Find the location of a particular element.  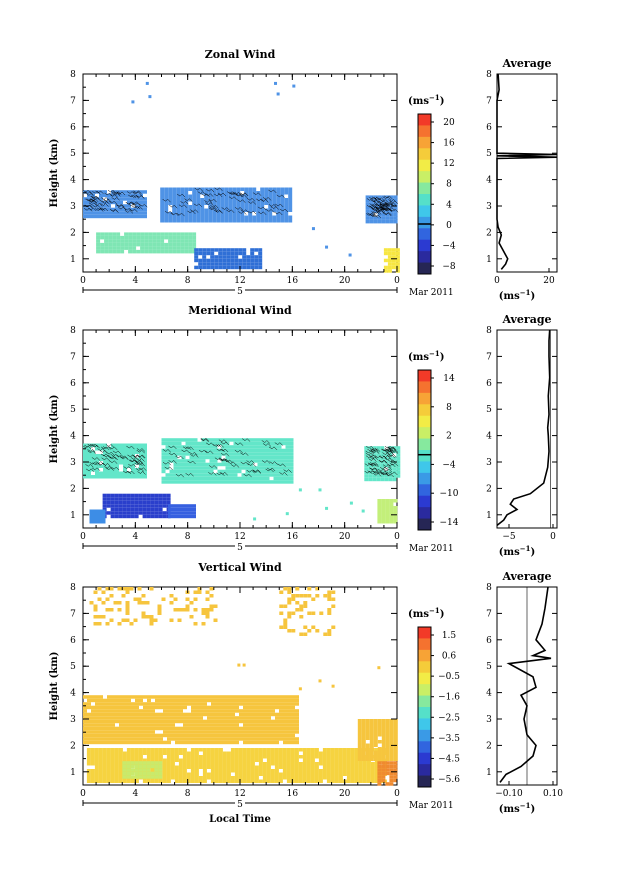

heatmap-region is located at coordinates (142, 770).